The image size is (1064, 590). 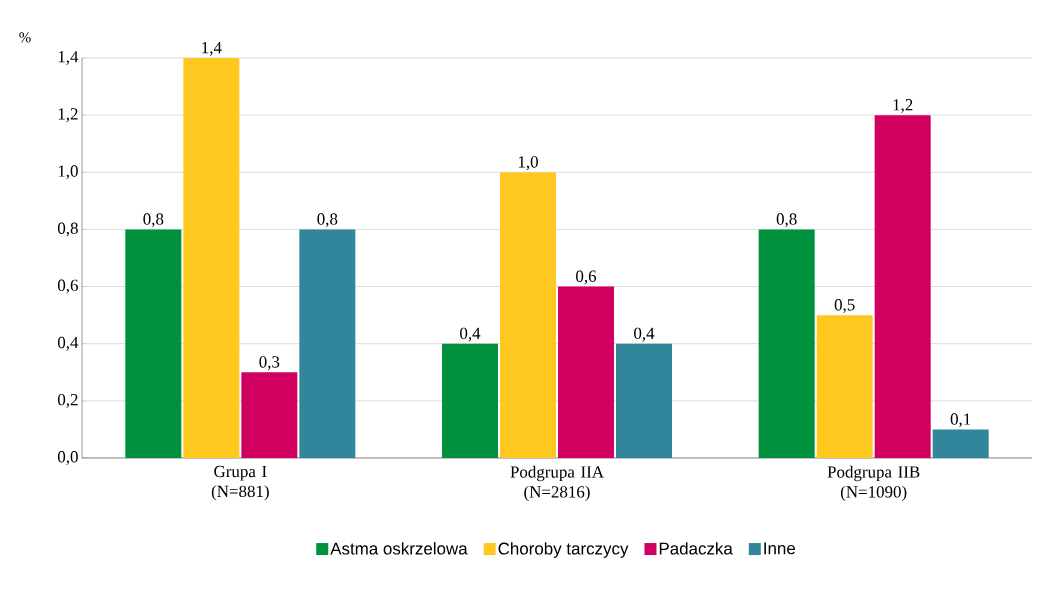 What do you see at coordinates (212, 48) in the screenshot?
I see `data-label: 1,4` at bounding box center [212, 48].